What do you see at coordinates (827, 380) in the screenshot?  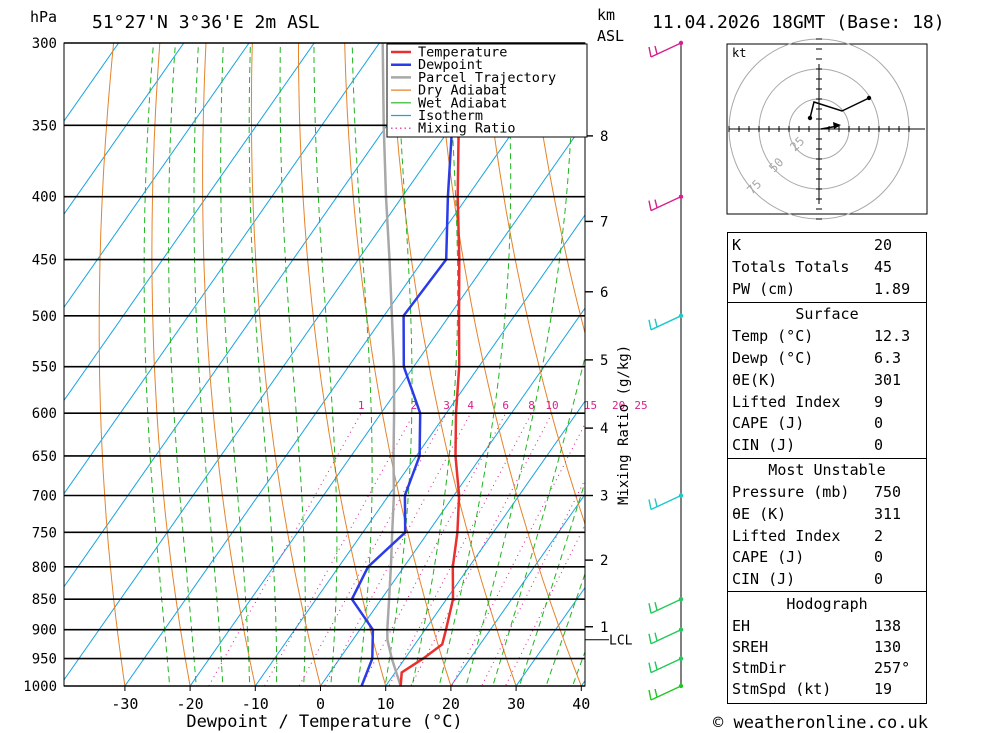 I see `surface-row: θE(K) 301` at bounding box center [827, 380].